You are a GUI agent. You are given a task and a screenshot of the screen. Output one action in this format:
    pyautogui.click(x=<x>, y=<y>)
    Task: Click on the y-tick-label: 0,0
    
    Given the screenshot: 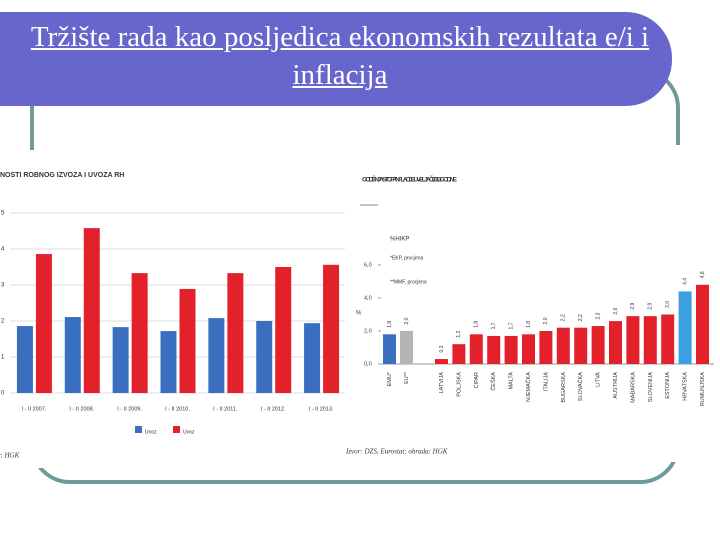 What is the action you would take?
    pyautogui.click(x=368, y=364)
    